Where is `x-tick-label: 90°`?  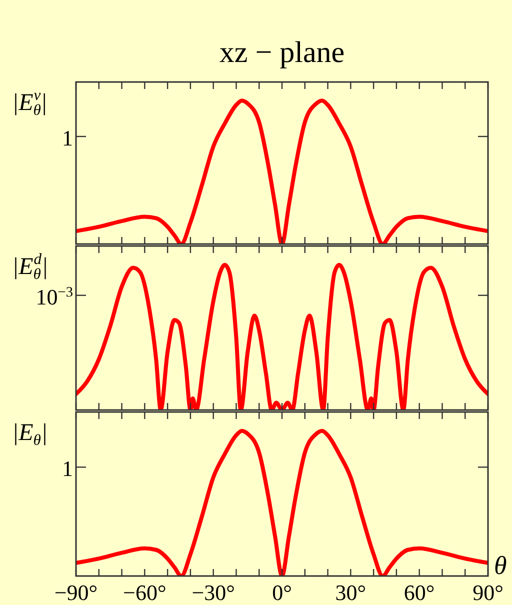 x-tick-label: 90° is located at coordinates (488, 592).